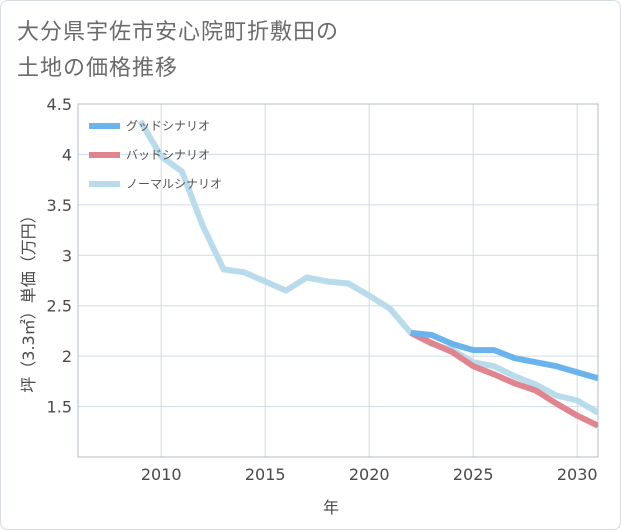  Describe the element at coordinates (59, 407) in the screenshot. I see `y-tick-label: 1.5` at that location.